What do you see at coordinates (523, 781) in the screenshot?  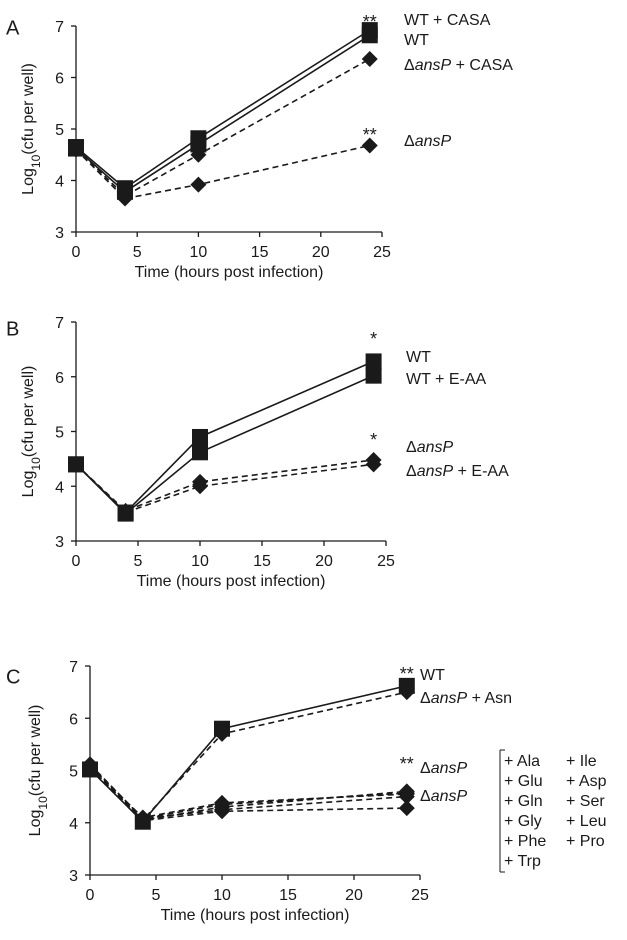 I see `amino-acid-label: + Glu` at bounding box center [523, 781].